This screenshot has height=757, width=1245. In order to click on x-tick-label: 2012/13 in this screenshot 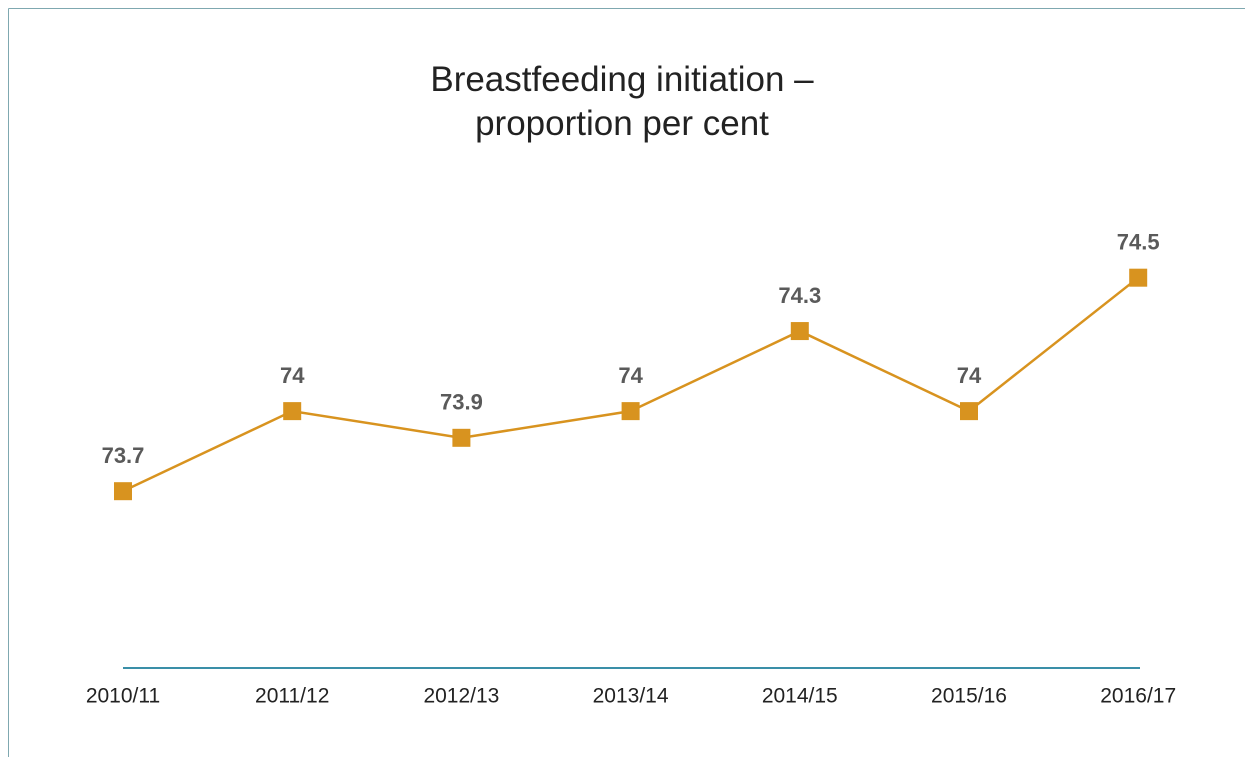, I will do `click(461, 696)`.